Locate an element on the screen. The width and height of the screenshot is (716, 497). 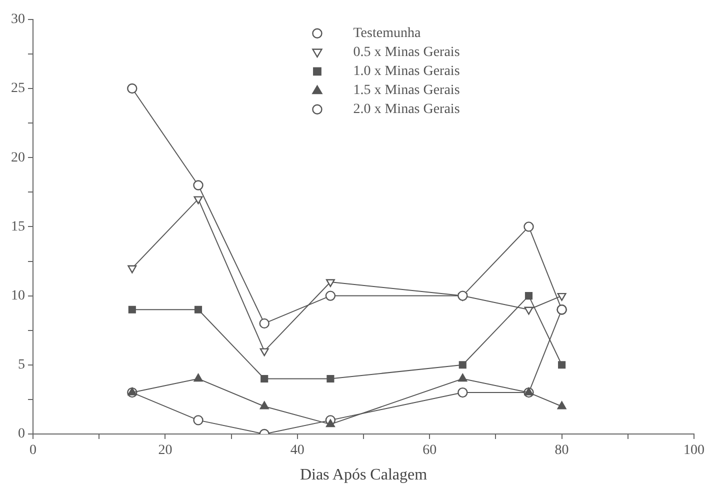
y-tick-label: 30 is located at coordinates (18, 20).